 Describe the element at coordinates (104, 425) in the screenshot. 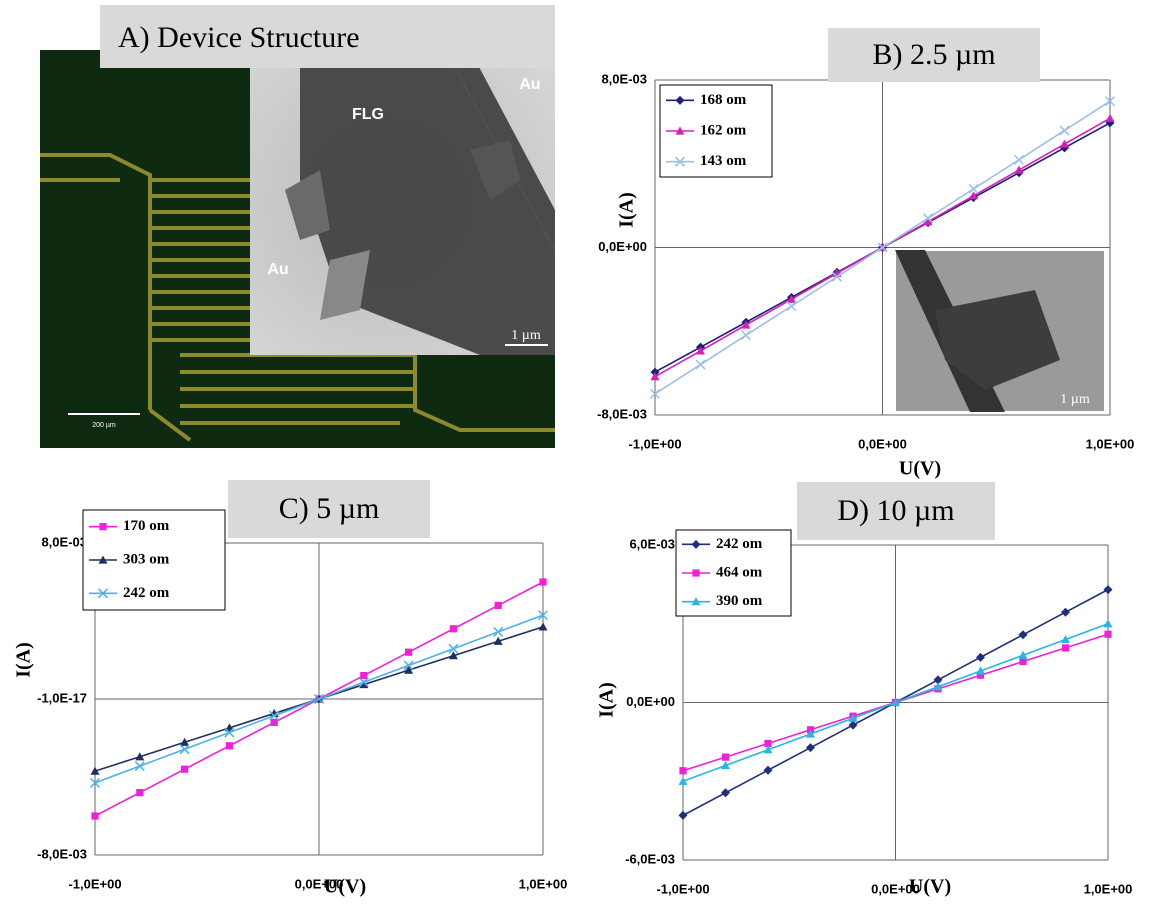

I see `scale-label: 200 µm` at that location.